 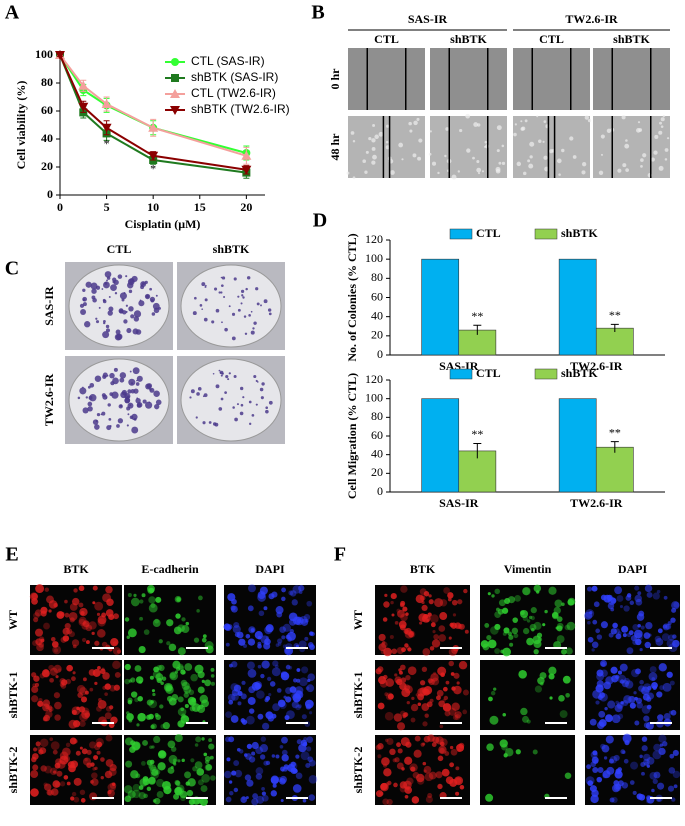 I want to click on x-tick-label: 10, so click(x=153, y=207).